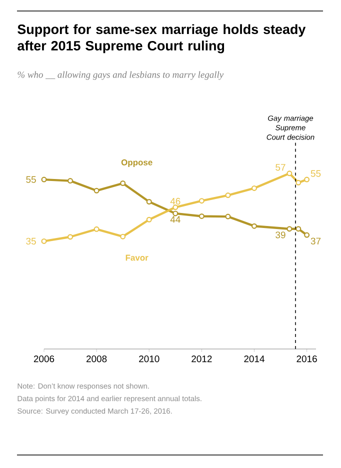 Image resolution: width=341 pixels, height=468 pixels. What do you see at coordinates (149, 359) in the screenshot?
I see `x-tick-label: 2010` at bounding box center [149, 359].